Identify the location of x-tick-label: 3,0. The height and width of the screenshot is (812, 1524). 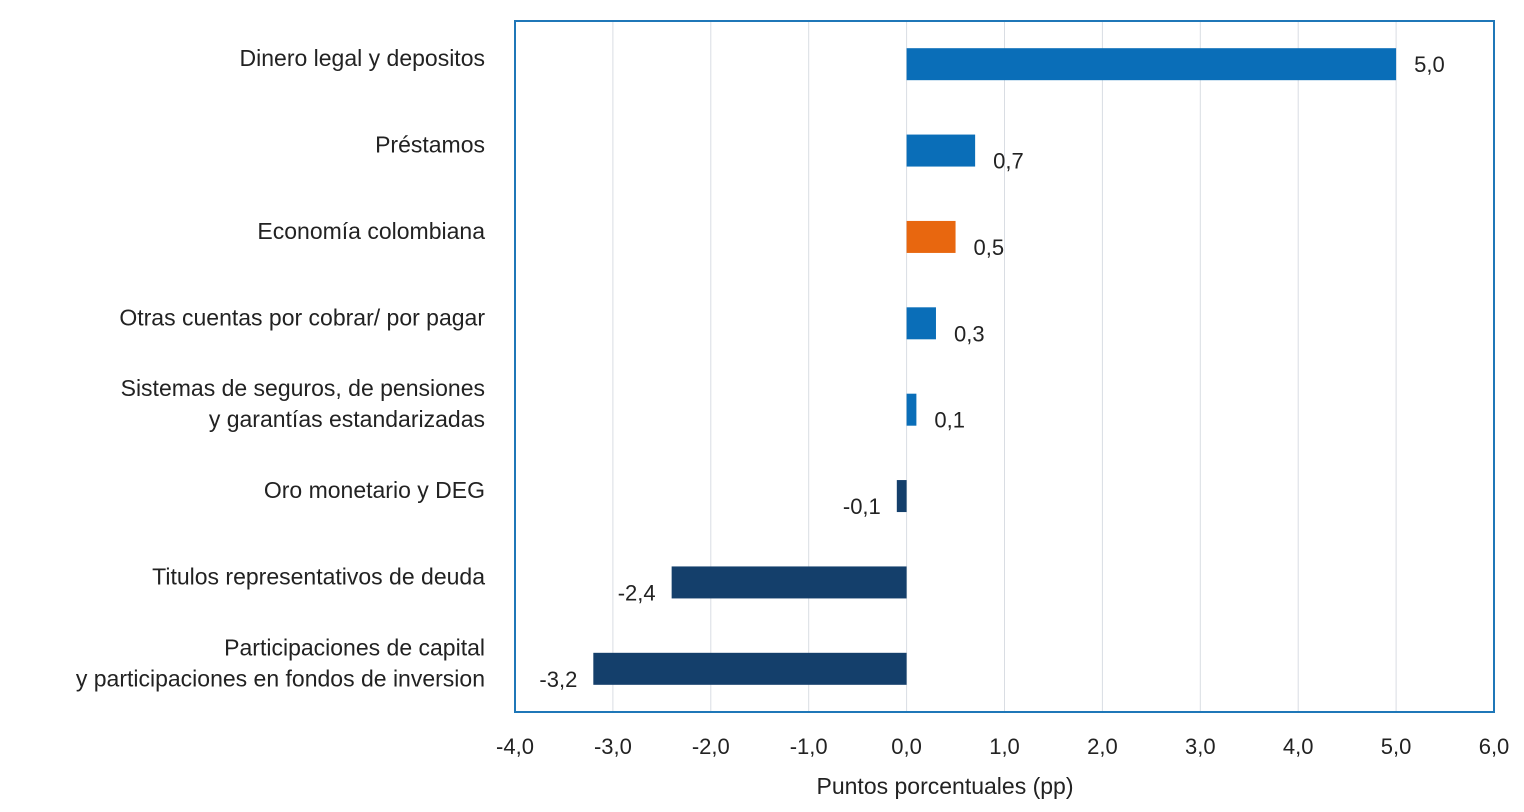
(1200, 746).